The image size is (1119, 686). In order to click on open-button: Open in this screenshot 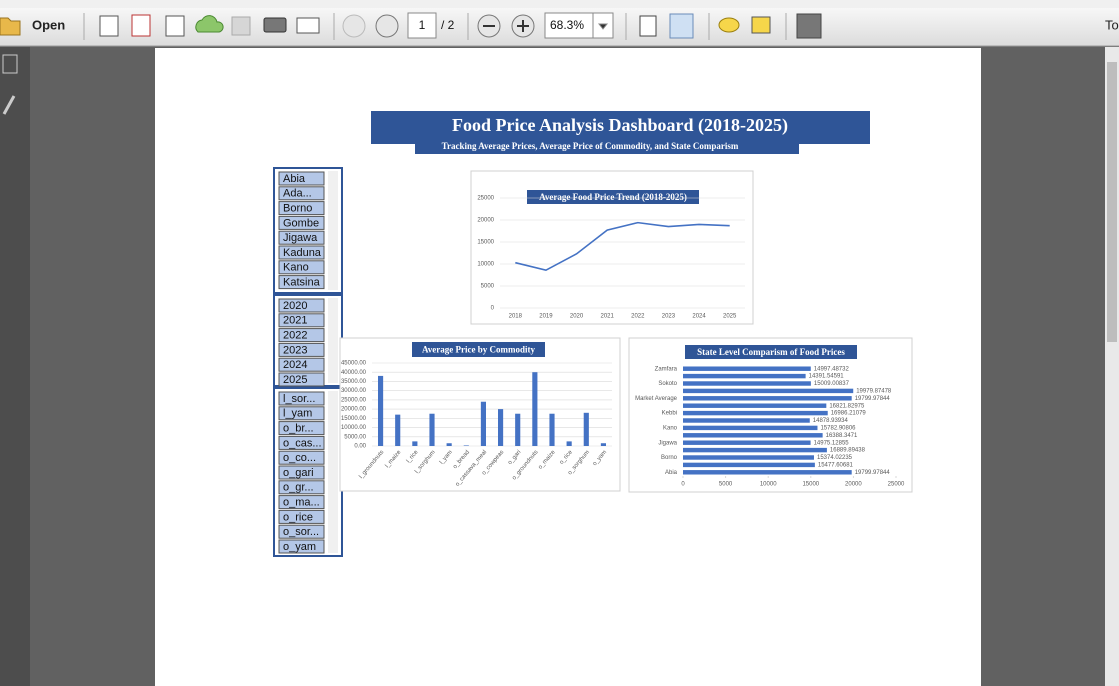, I will do `click(32, 26)`.